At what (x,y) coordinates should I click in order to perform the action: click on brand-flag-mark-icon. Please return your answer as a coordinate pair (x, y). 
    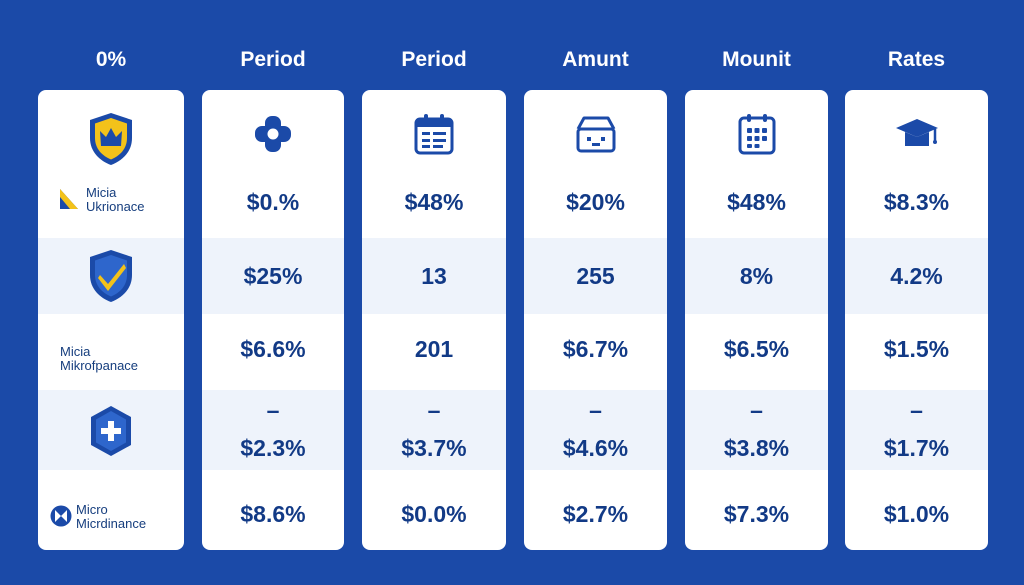
    Looking at the image, I should click on (69, 199).